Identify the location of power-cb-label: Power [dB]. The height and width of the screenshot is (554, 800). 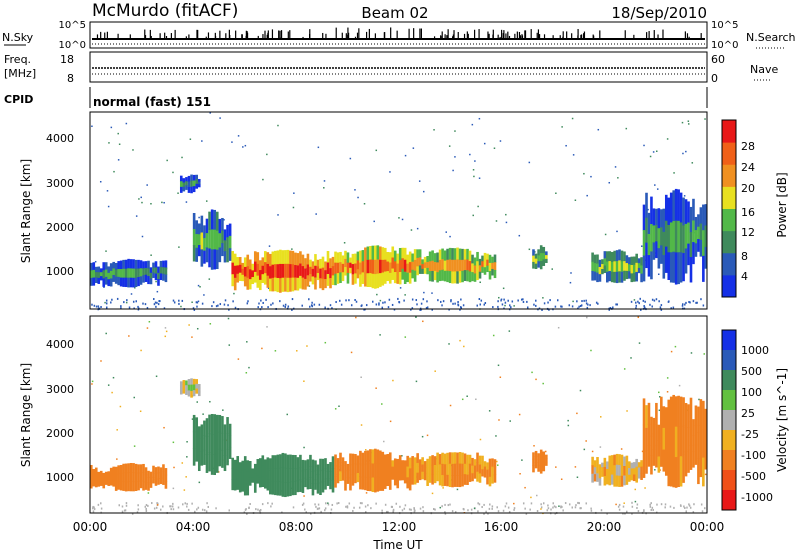
(782, 204).